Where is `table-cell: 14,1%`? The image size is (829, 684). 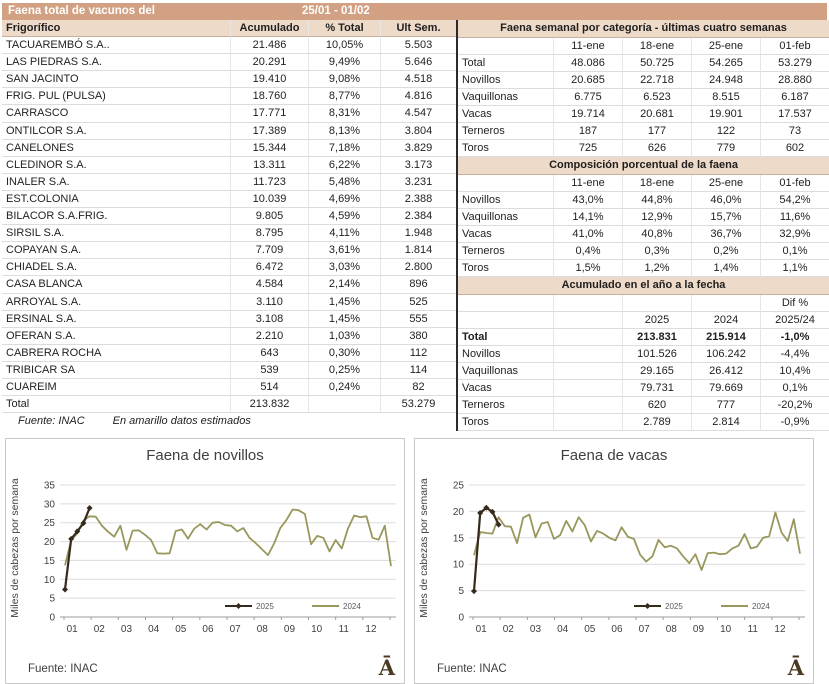 table-cell: 14,1% is located at coordinates (587, 217).